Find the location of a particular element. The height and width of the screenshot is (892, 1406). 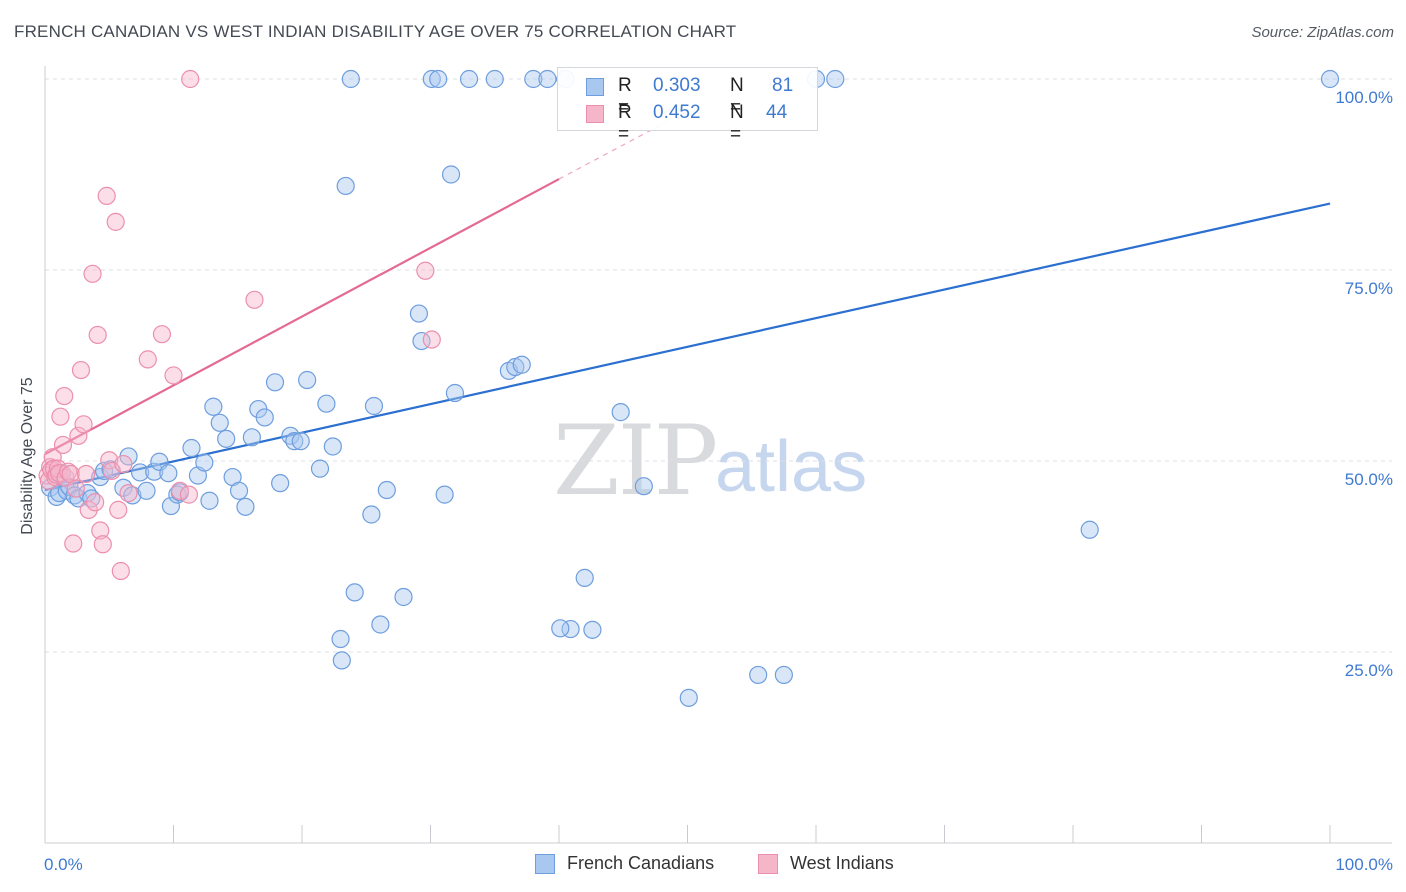

legend: French Canadians West Indians is located at coordinates (703, 864).